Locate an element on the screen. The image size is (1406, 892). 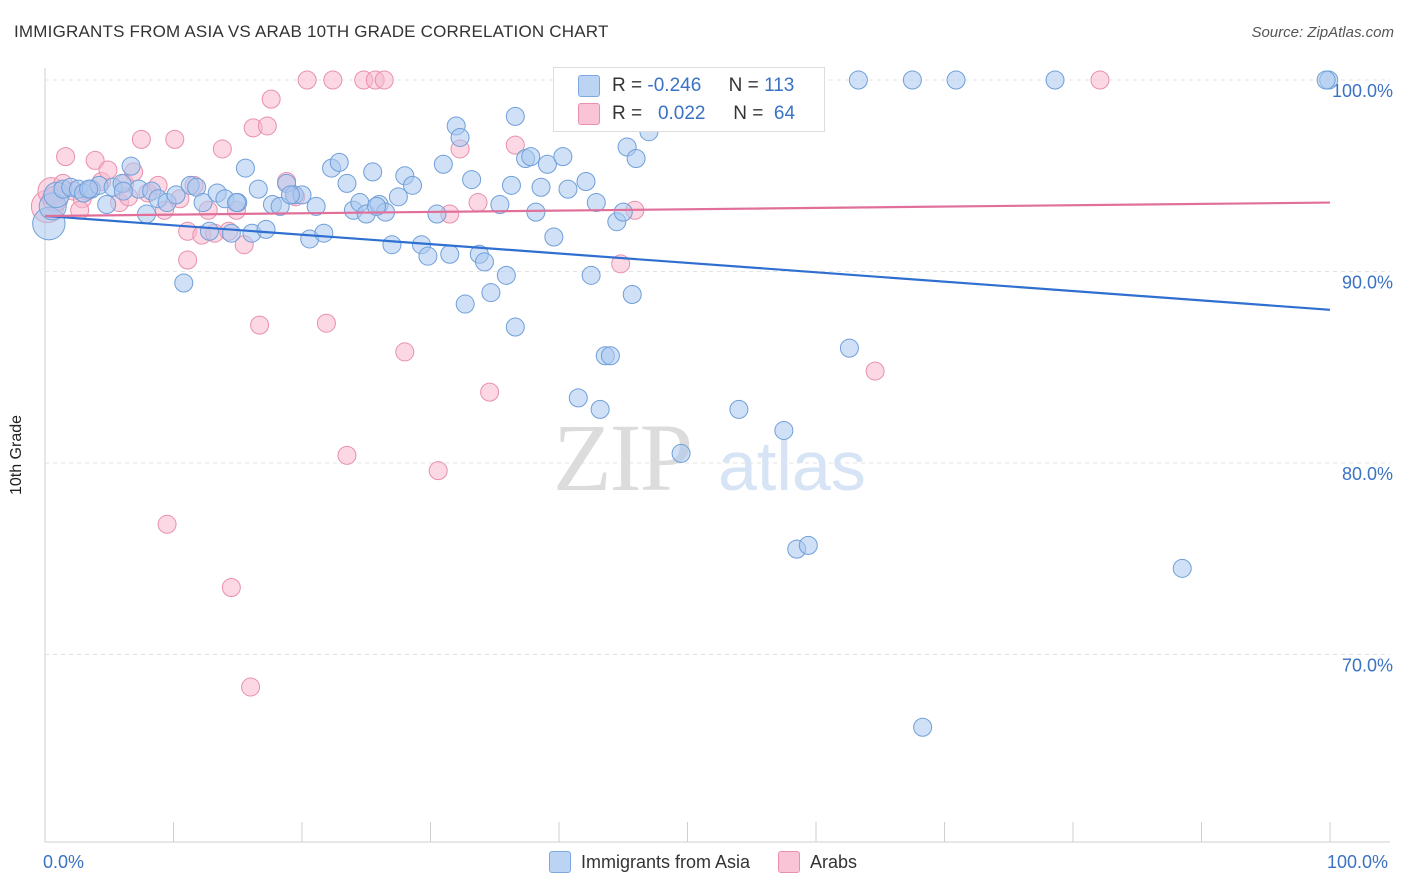
stats-legend: R = -0.246 N = 113 R = 0.022 N = 64 is located at coordinates (689, 99).